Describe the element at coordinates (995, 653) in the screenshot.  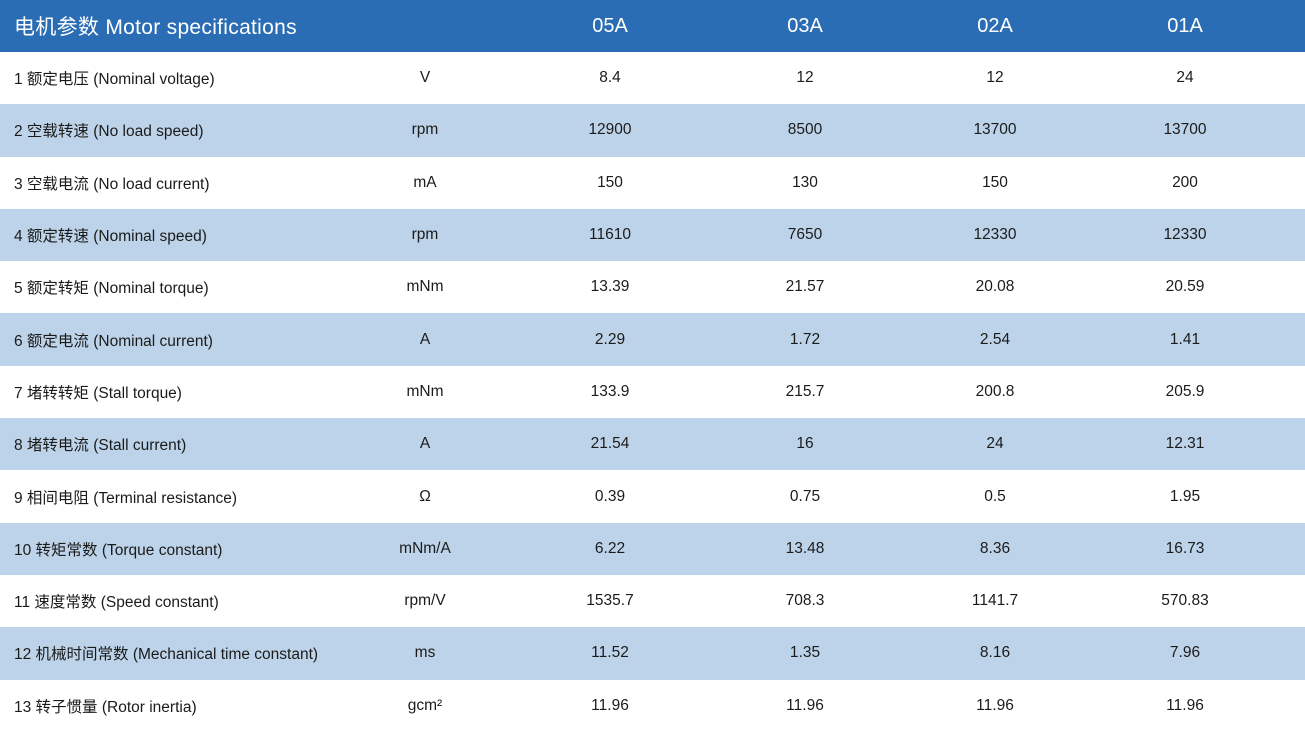
I see `row-value: 8.16` at that location.